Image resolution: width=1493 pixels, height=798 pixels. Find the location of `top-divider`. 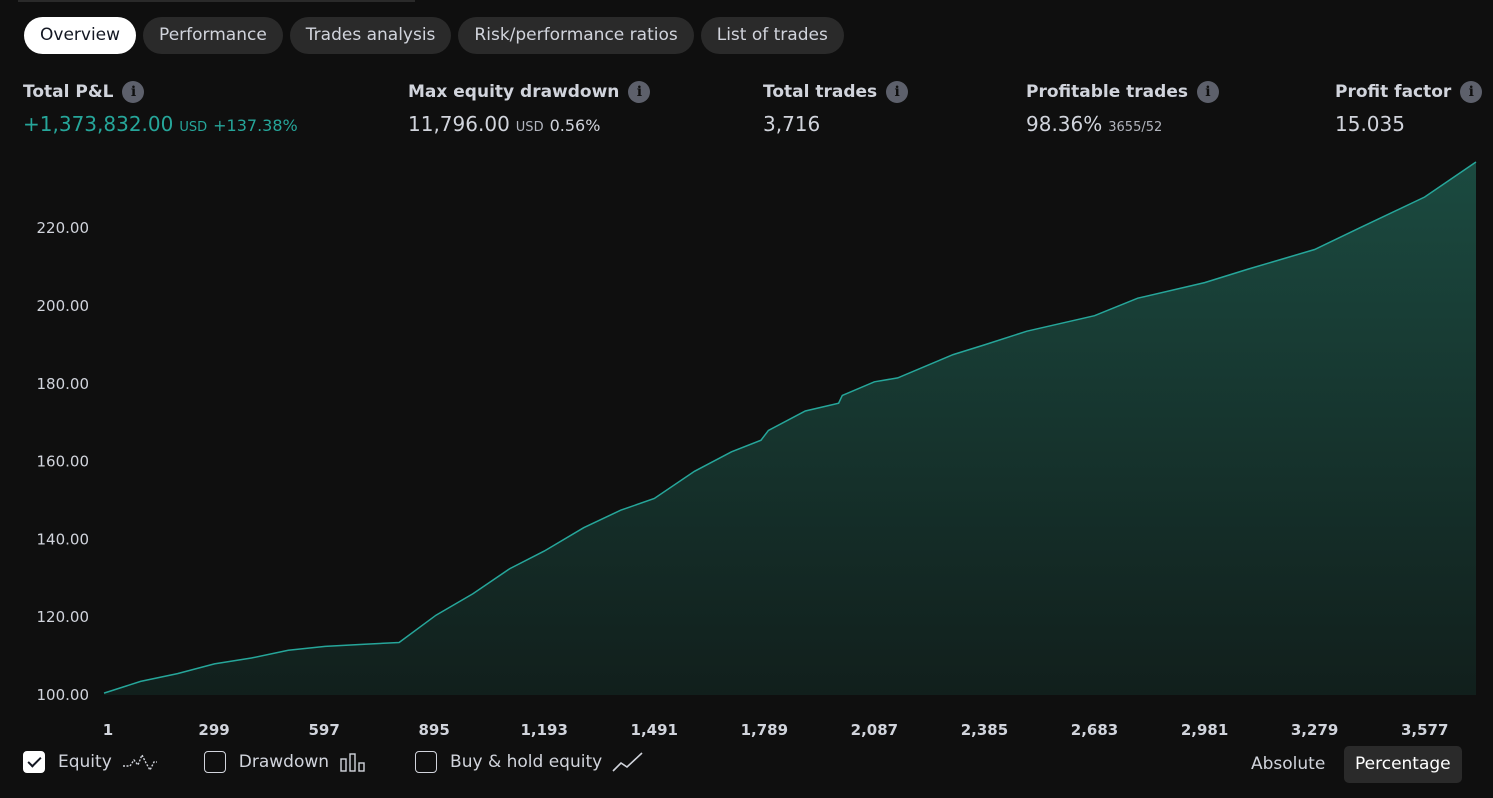

top-divider is located at coordinates (216, 1).